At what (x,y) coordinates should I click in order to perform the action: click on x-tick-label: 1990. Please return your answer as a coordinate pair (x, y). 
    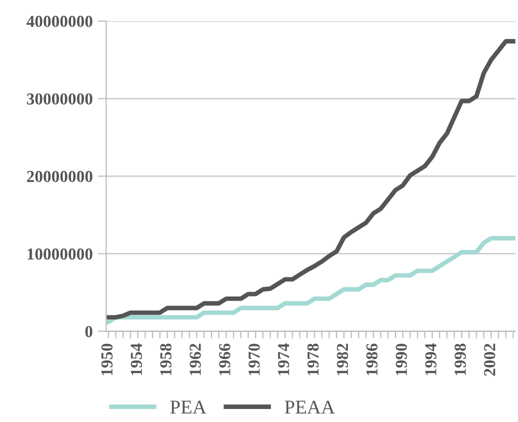
    Looking at the image, I should click on (401, 360).